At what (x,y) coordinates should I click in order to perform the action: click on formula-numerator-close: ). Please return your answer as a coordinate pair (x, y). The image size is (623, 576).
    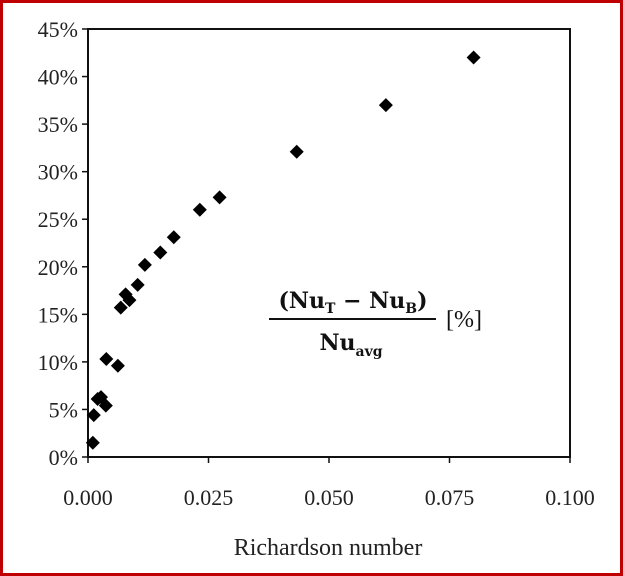
    Looking at the image, I should click on (422, 301).